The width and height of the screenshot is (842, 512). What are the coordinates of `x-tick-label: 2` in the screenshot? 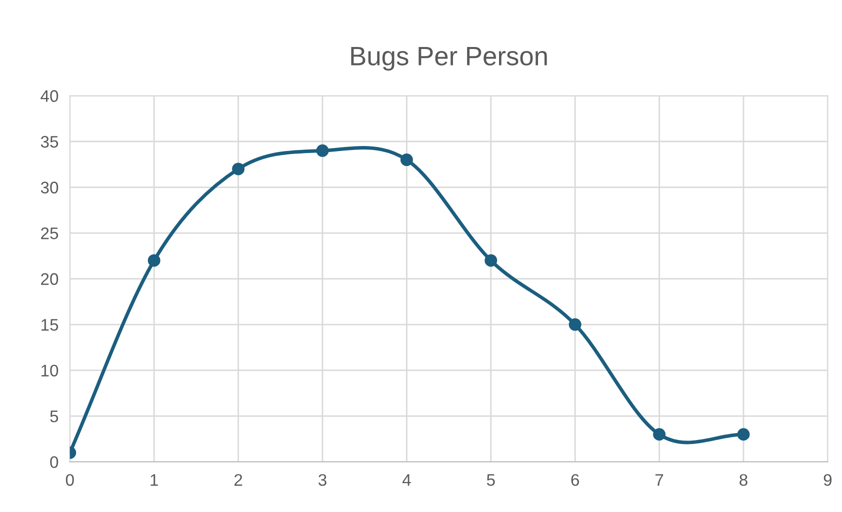 It's located at (238, 480).